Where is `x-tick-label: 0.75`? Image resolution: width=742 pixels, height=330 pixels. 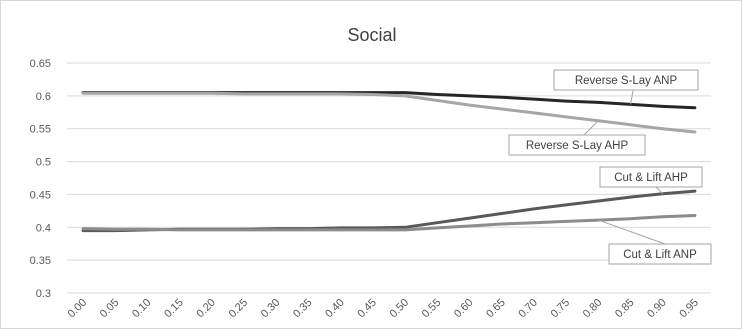 x-tick-label: 0.75 is located at coordinates (561, 309).